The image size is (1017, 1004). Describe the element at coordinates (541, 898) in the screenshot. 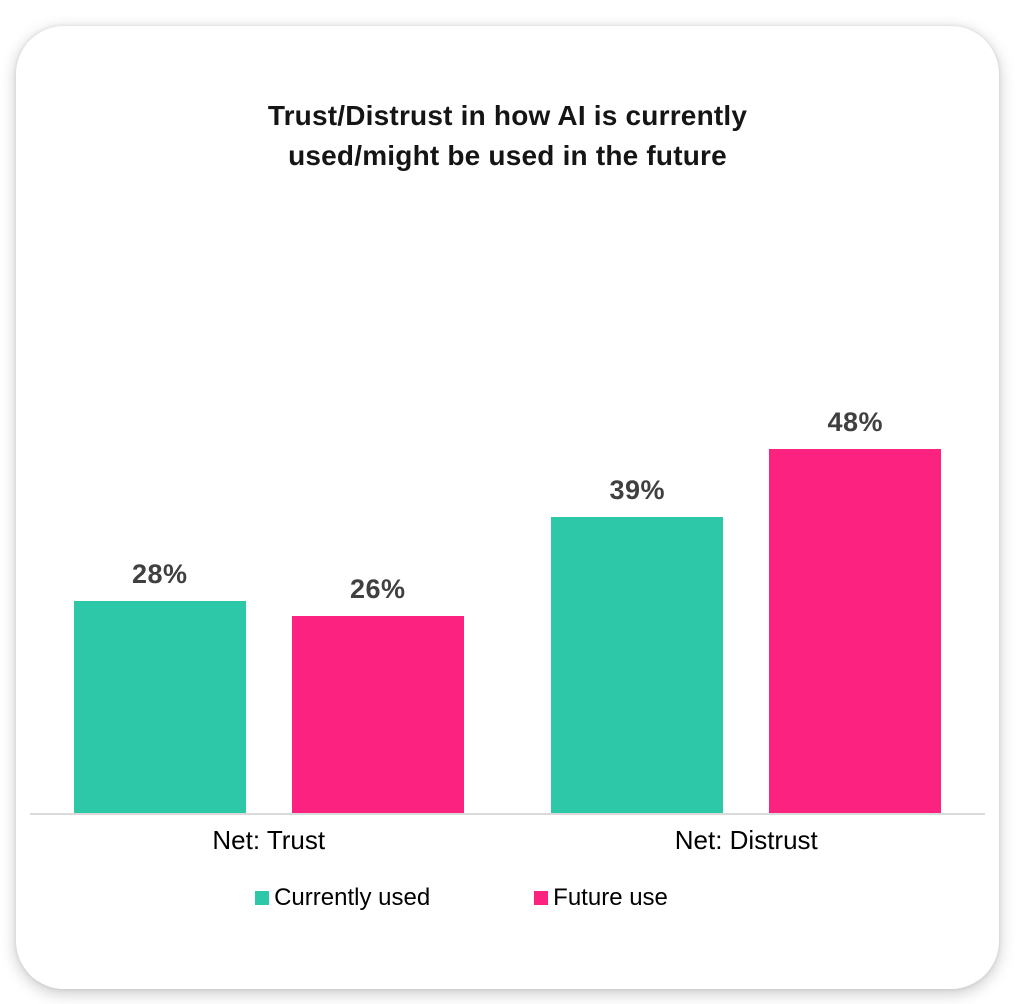

I see `legend-swatch-future-use-icon` at that location.